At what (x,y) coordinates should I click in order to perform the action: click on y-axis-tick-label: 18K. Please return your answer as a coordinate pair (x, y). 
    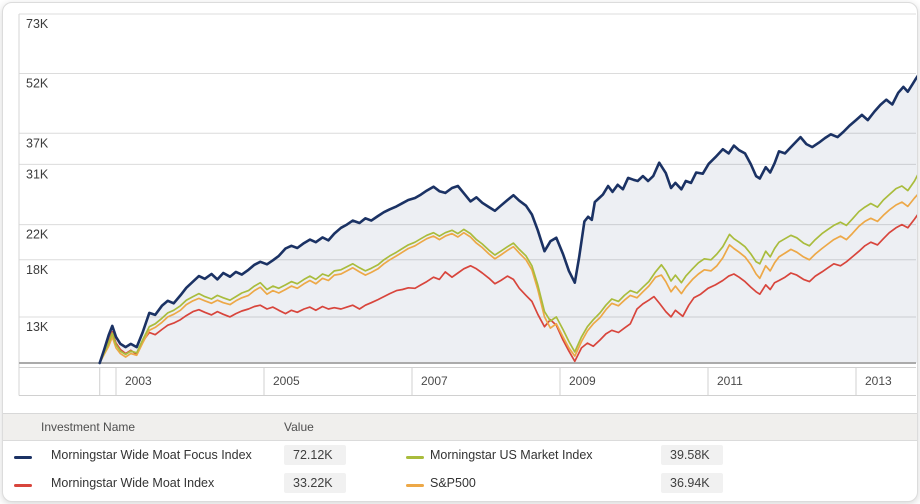
    Looking at the image, I should click on (37, 270).